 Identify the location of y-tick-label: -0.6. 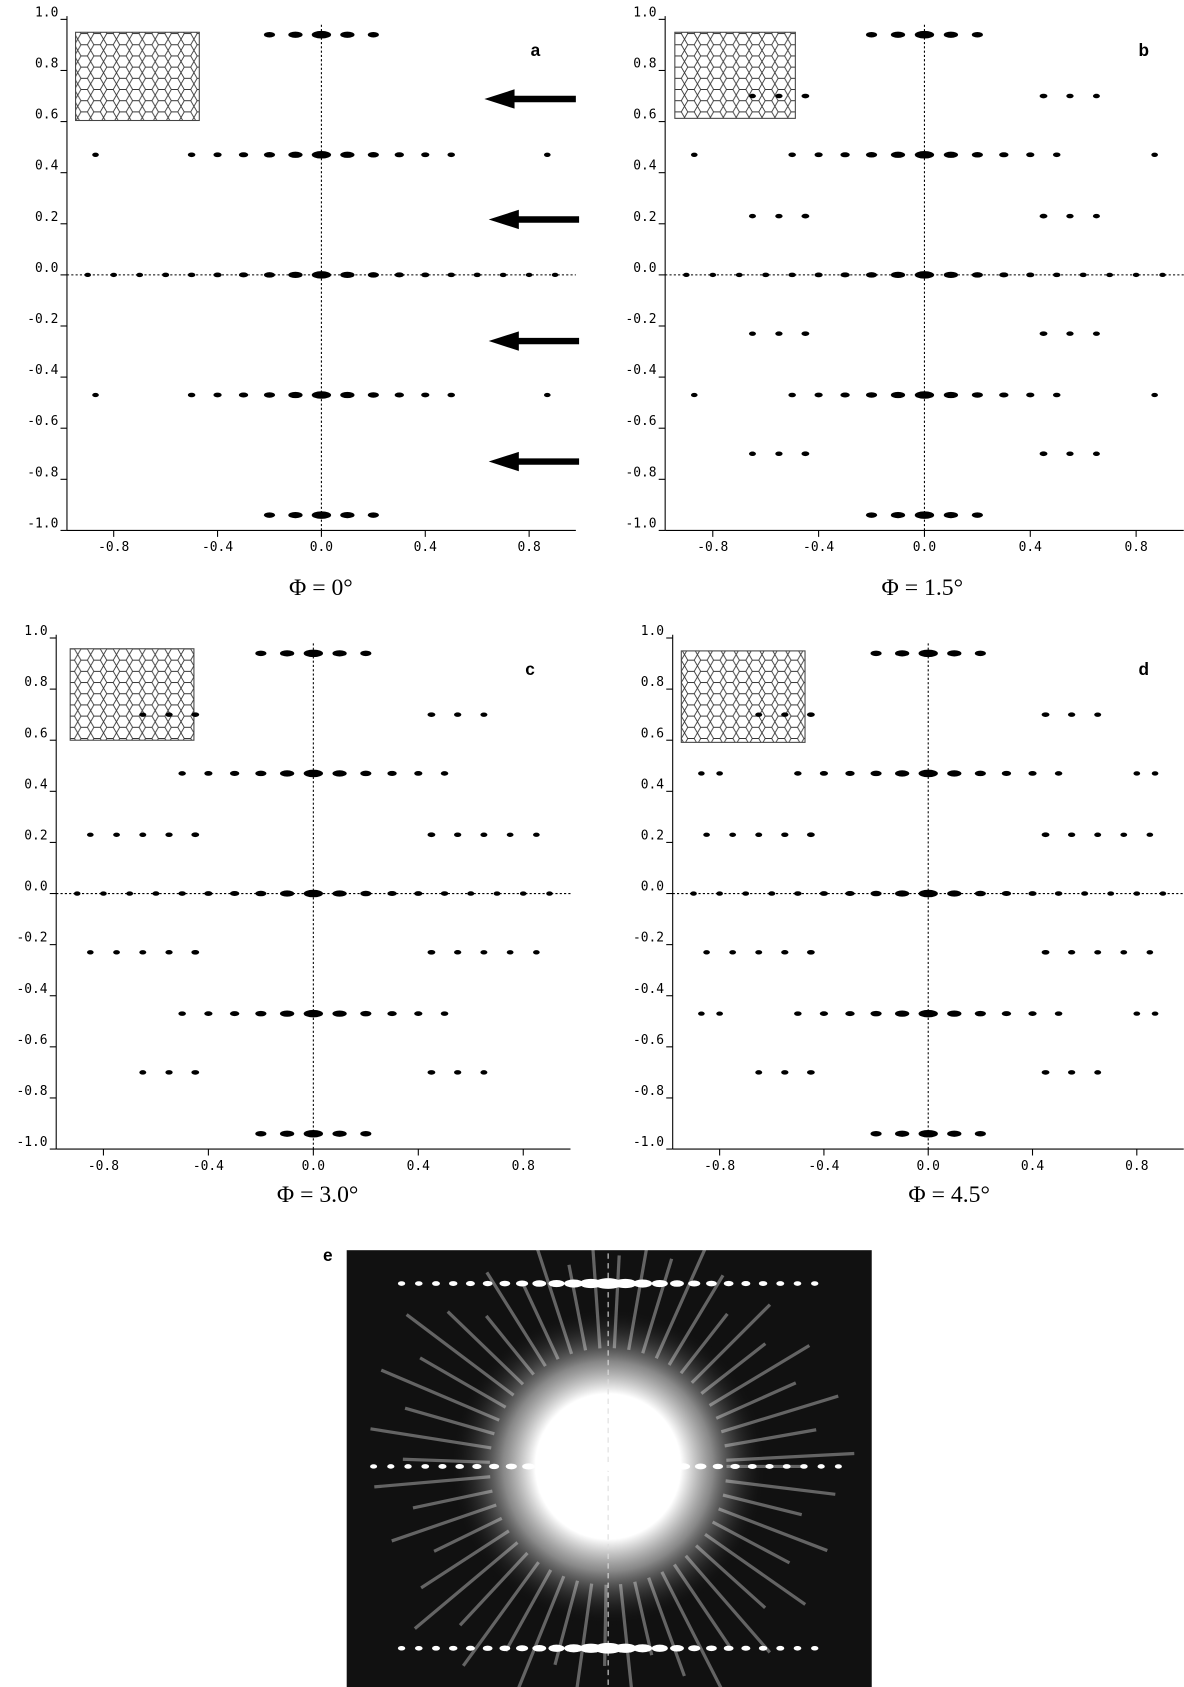
(648, 1040).